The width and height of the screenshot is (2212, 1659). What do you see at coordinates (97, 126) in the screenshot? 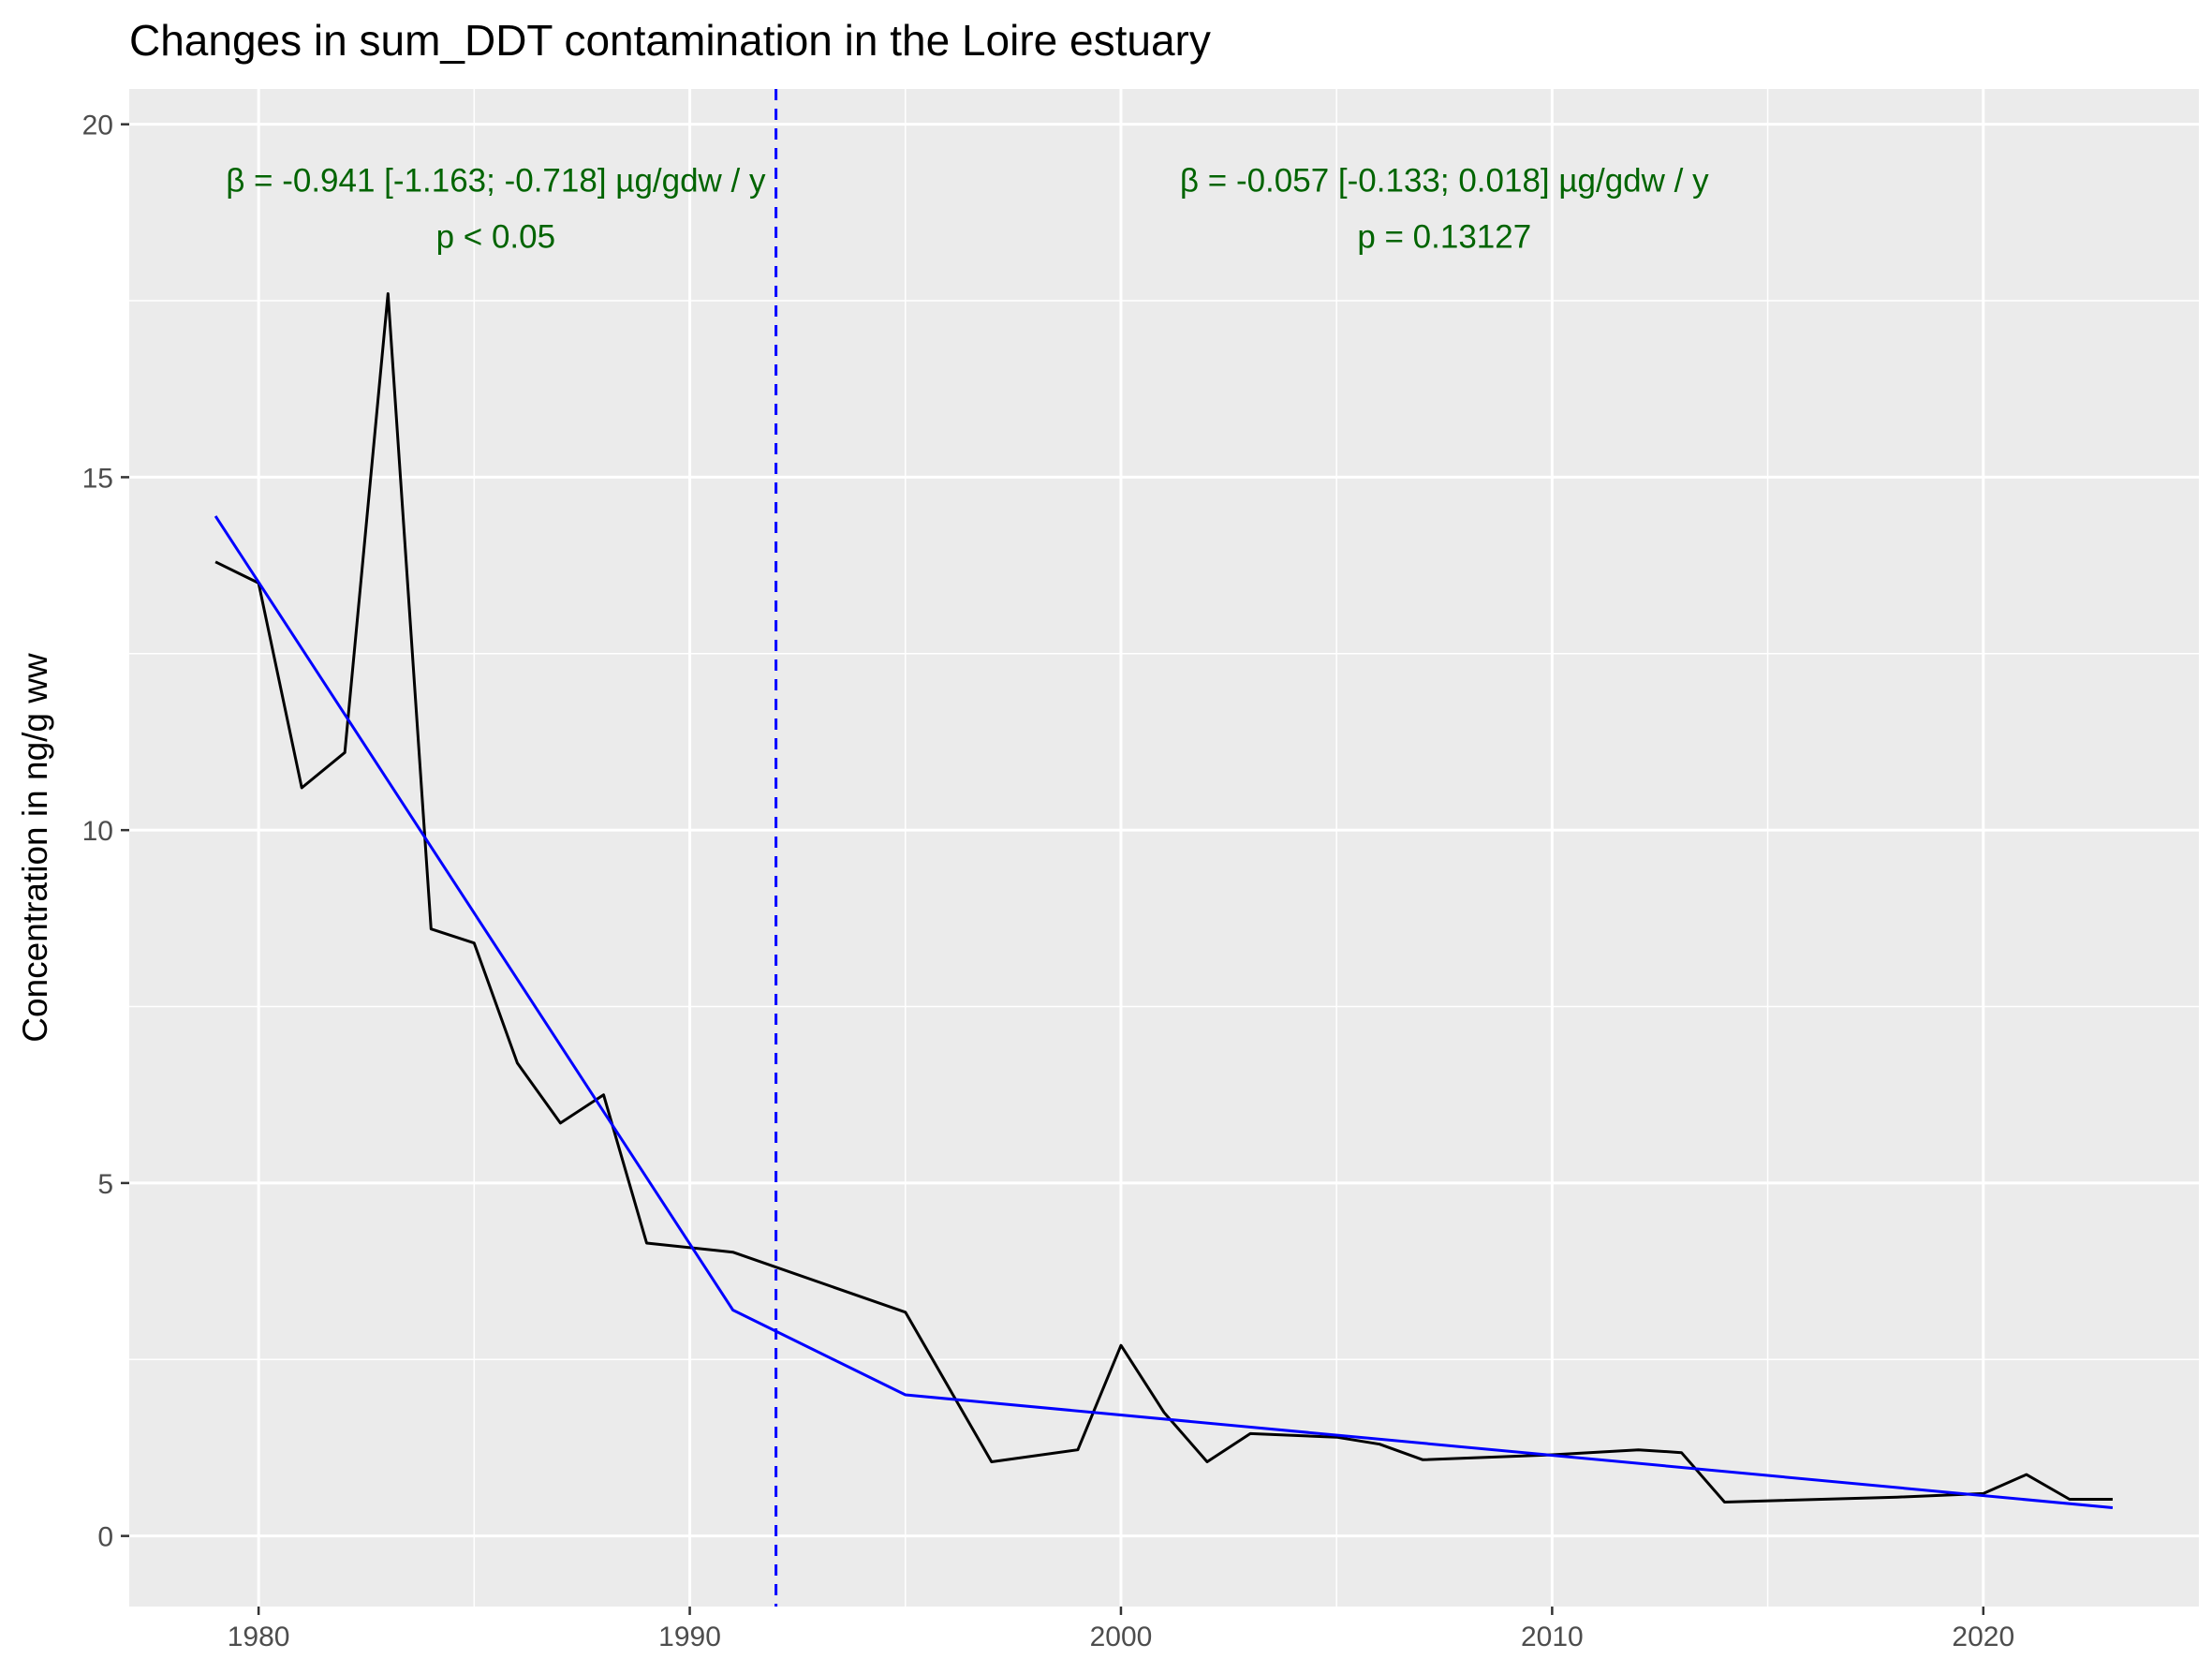
I see `y-tick-label: 20` at bounding box center [97, 126].